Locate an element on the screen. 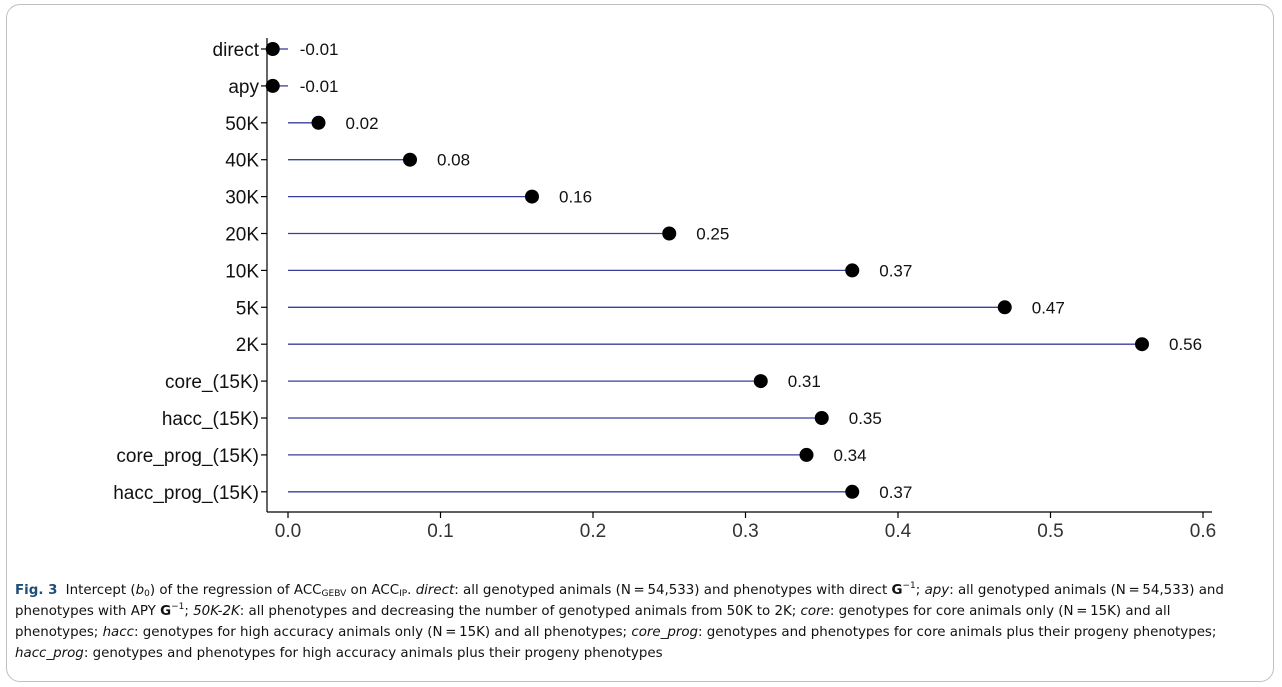  figure-label: Fig. 3 is located at coordinates (36, 590).